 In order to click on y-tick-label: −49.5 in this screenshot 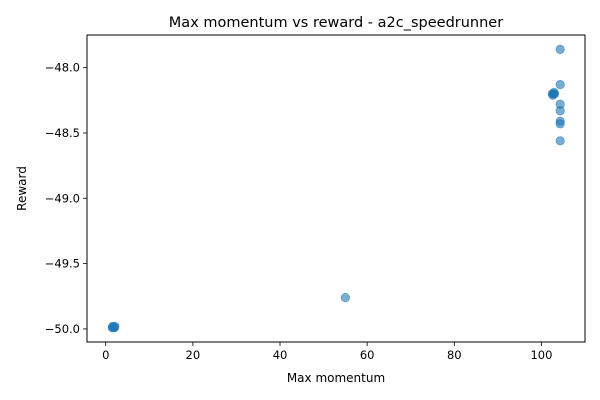, I will do `click(62, 264)`.